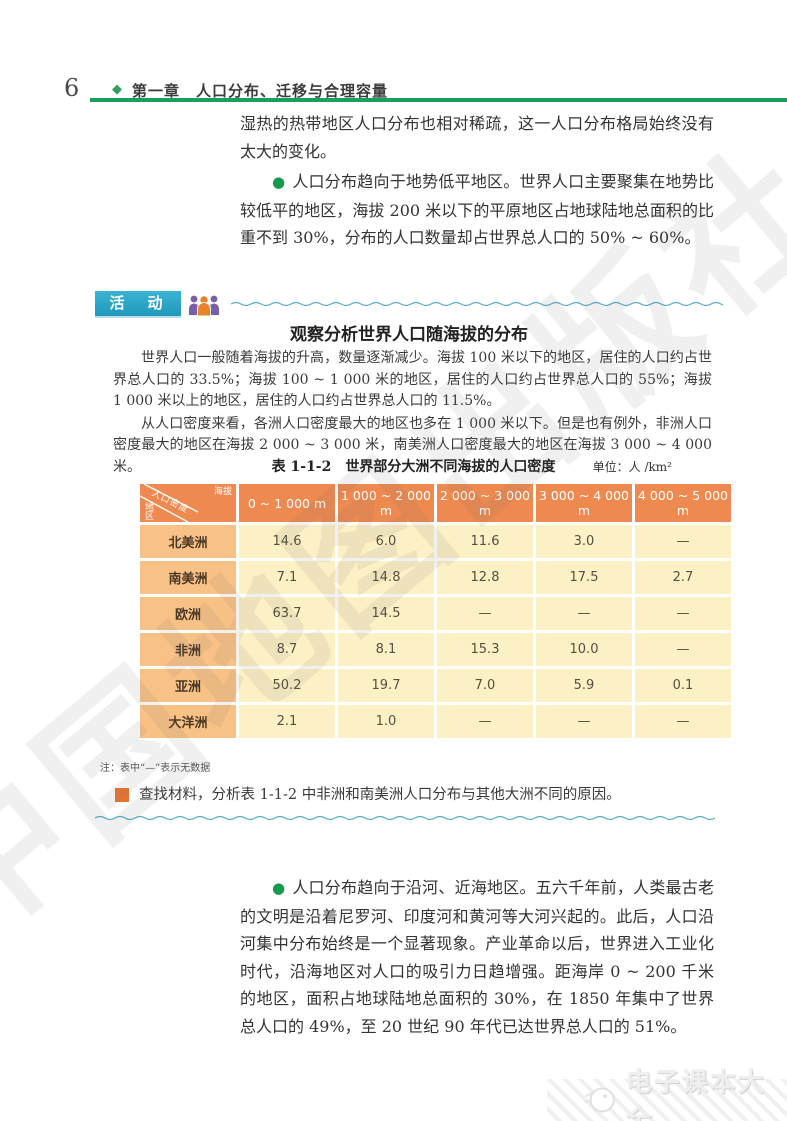  I want to click on column-header: 3 000 ~ 4 000 m, so click(584, 503).